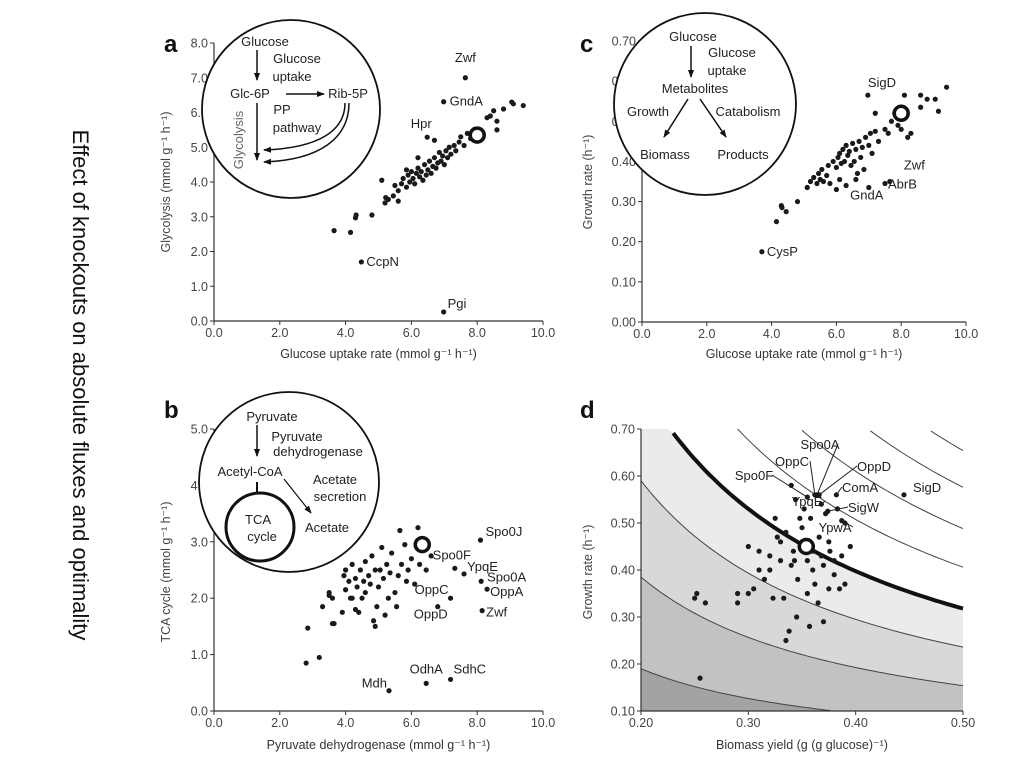 The height and width of the screenshot is (768, 1024). Describe the element at coordinates (807, 501) in the screenshot. I see `point-label: YpqE` at that location.